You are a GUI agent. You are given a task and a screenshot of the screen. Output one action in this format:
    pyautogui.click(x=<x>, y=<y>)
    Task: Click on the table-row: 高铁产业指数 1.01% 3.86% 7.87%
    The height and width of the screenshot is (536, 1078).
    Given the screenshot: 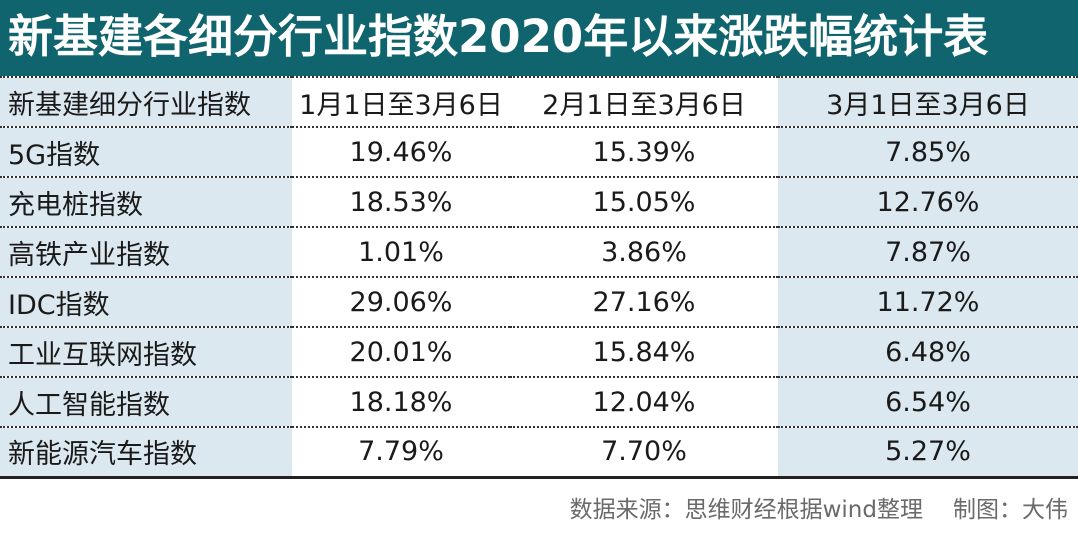 What is the action you would take?
    pyautogui.click(x=539, y=252)
    